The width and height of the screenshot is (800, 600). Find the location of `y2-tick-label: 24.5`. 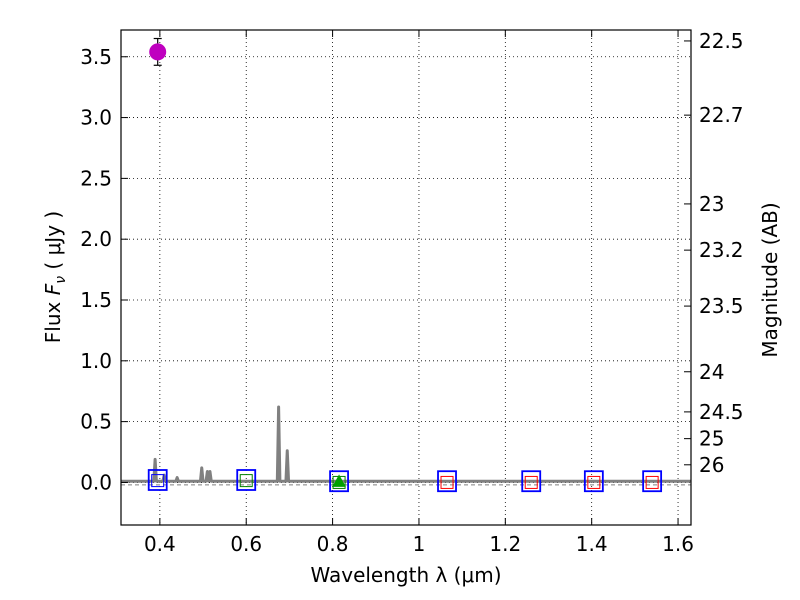

y2-tick-label: 24.5 is located at coordinates (721, 412).